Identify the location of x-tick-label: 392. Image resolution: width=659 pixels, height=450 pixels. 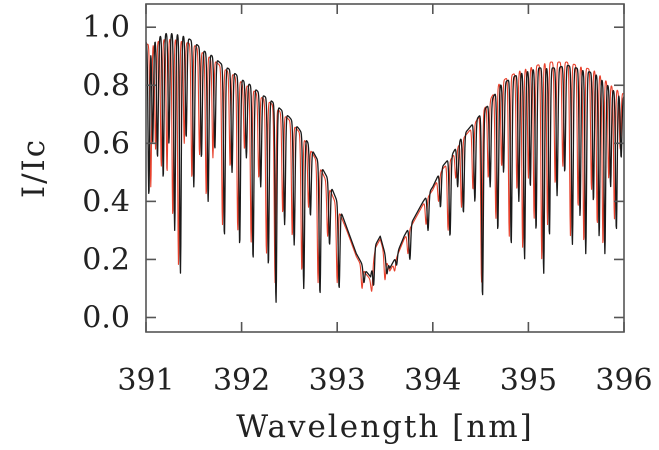
(241, 380).